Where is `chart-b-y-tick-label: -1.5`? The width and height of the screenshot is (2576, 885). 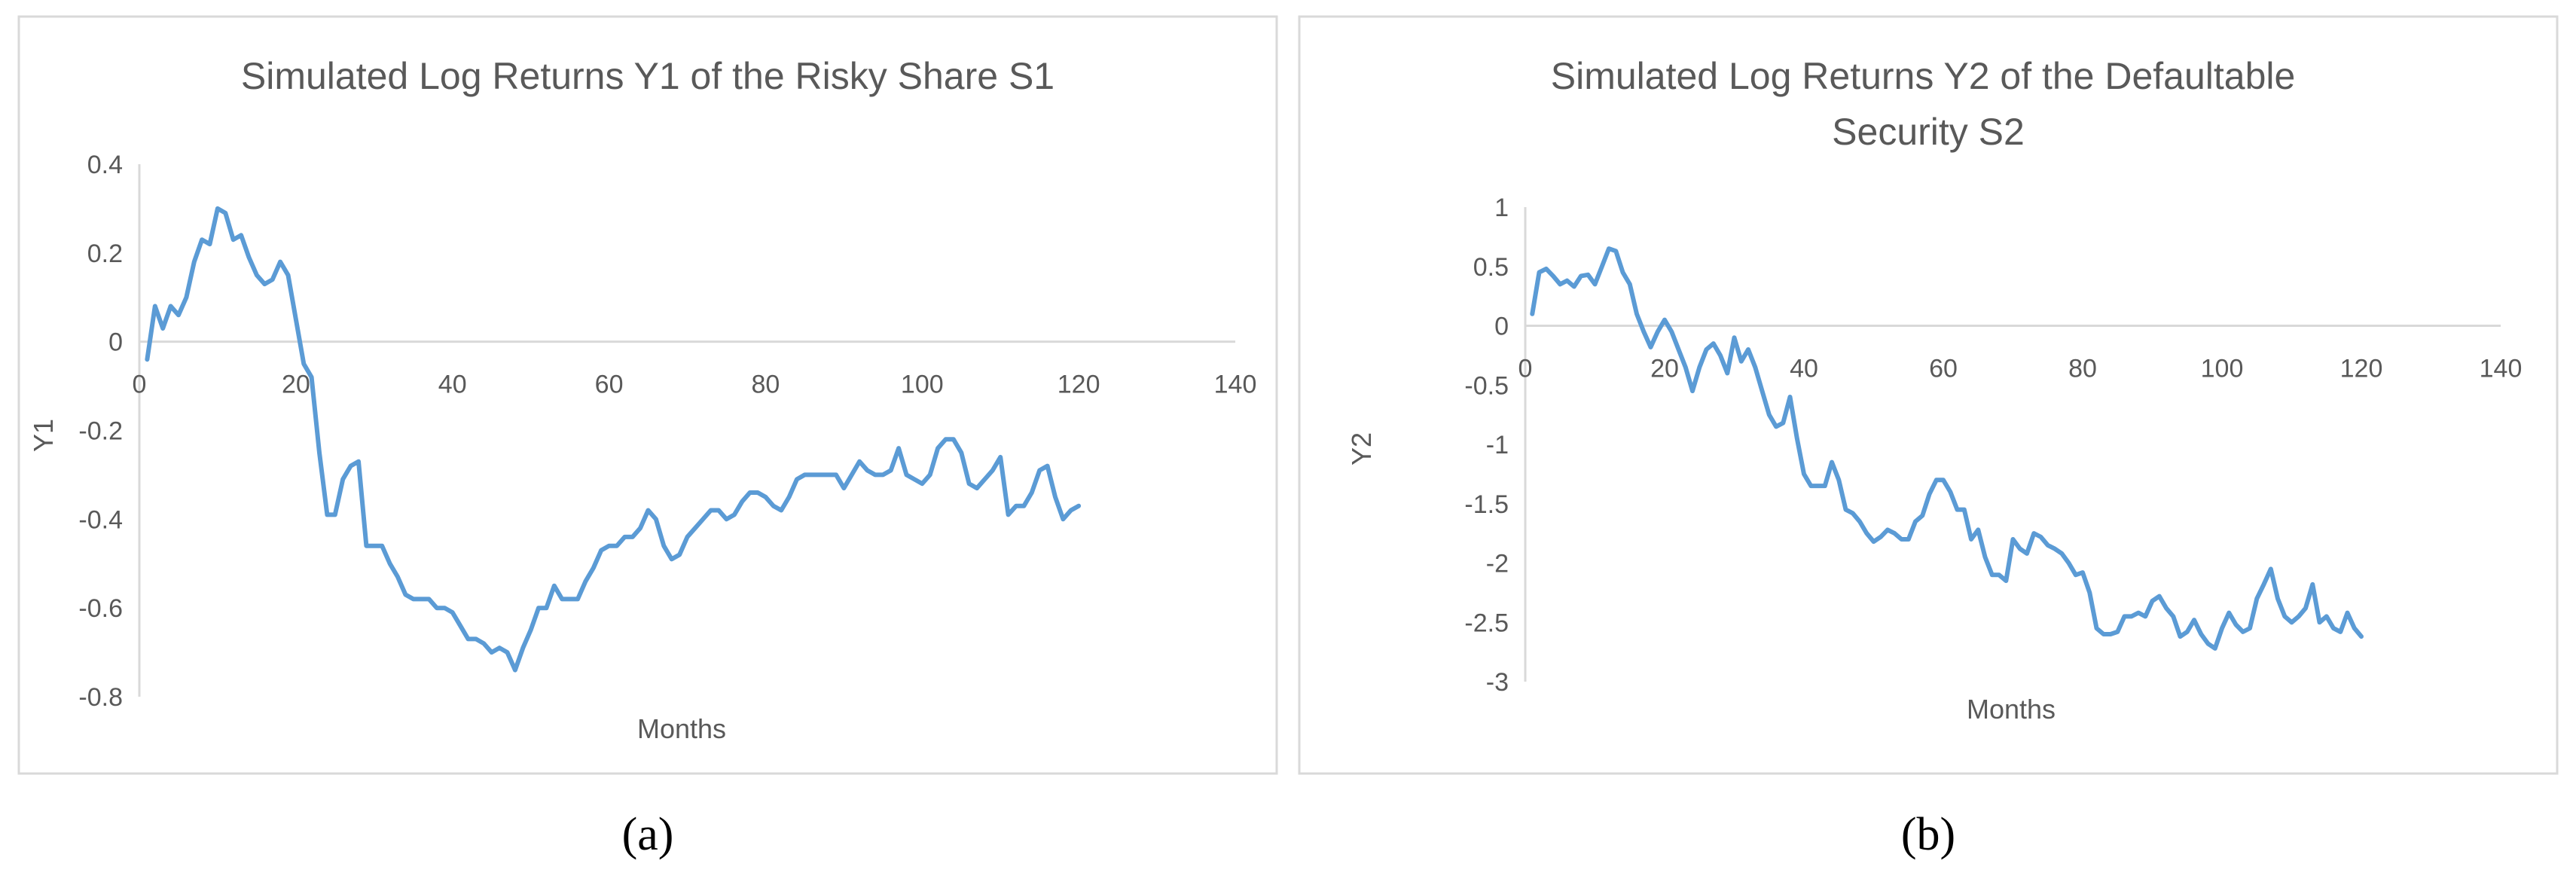
chart-b-y-tick-label: -1.5 is located at coordinates (1487, 505).